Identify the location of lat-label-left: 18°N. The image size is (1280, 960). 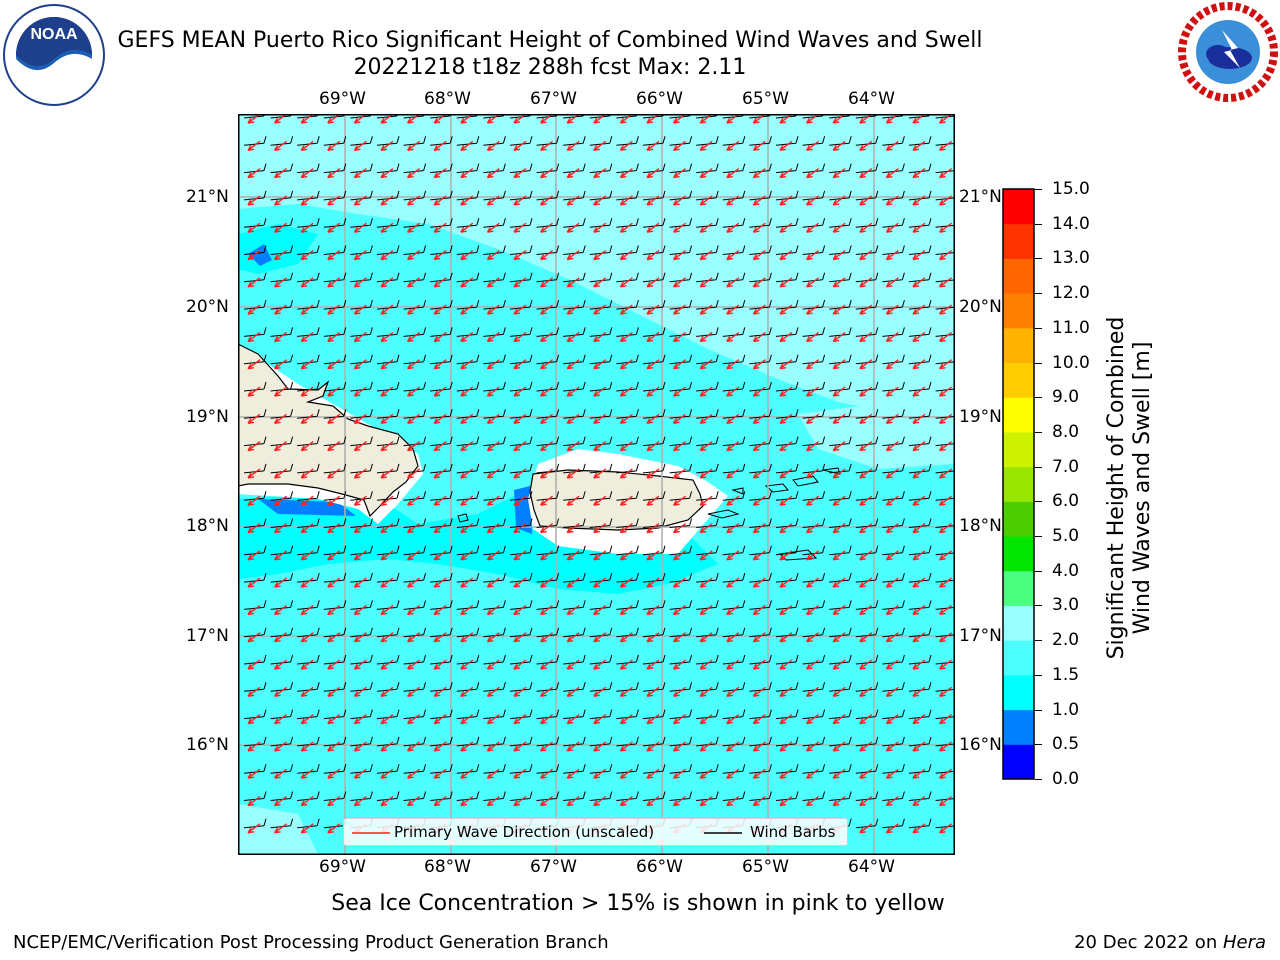
(207, 526).